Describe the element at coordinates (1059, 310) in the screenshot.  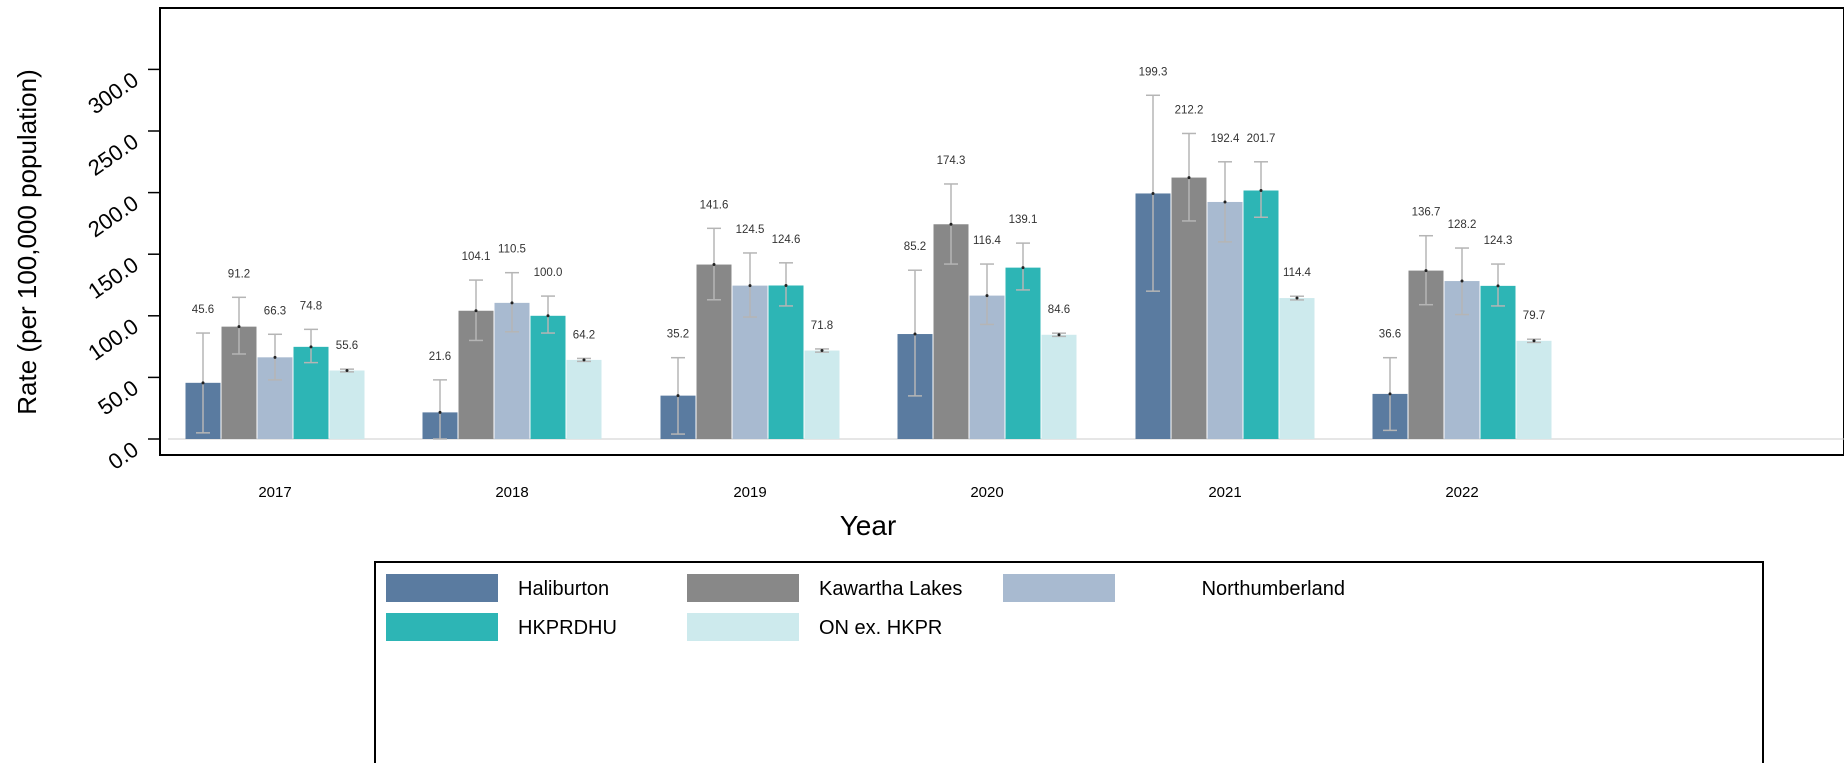
I see `data-label: 84.6` at that location.